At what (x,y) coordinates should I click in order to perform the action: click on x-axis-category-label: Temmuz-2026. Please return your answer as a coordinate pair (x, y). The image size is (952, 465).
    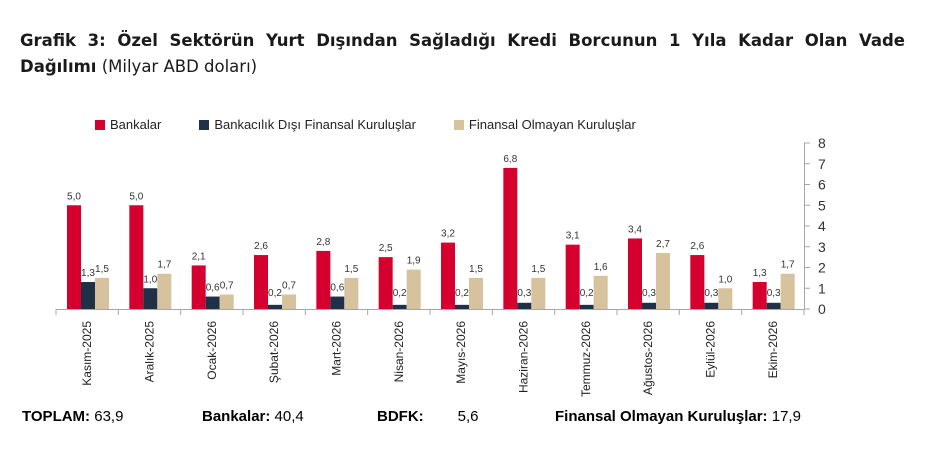
    Looking at the image, I should click on (586, 359).